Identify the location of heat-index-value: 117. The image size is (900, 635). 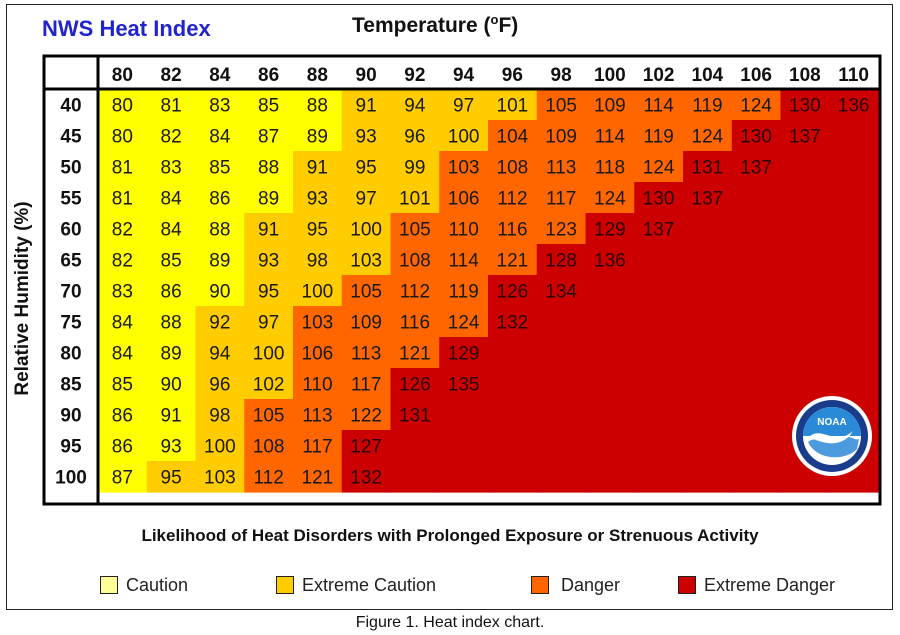
(366, 385).